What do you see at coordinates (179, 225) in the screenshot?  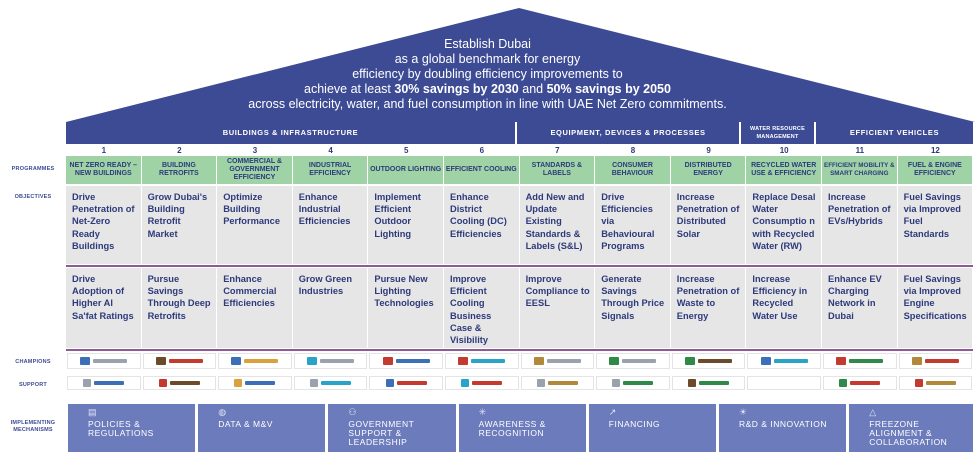 I see `objective-primary: Grow Dubai's Building Retrofit Market` at bounding box center [179, 225].